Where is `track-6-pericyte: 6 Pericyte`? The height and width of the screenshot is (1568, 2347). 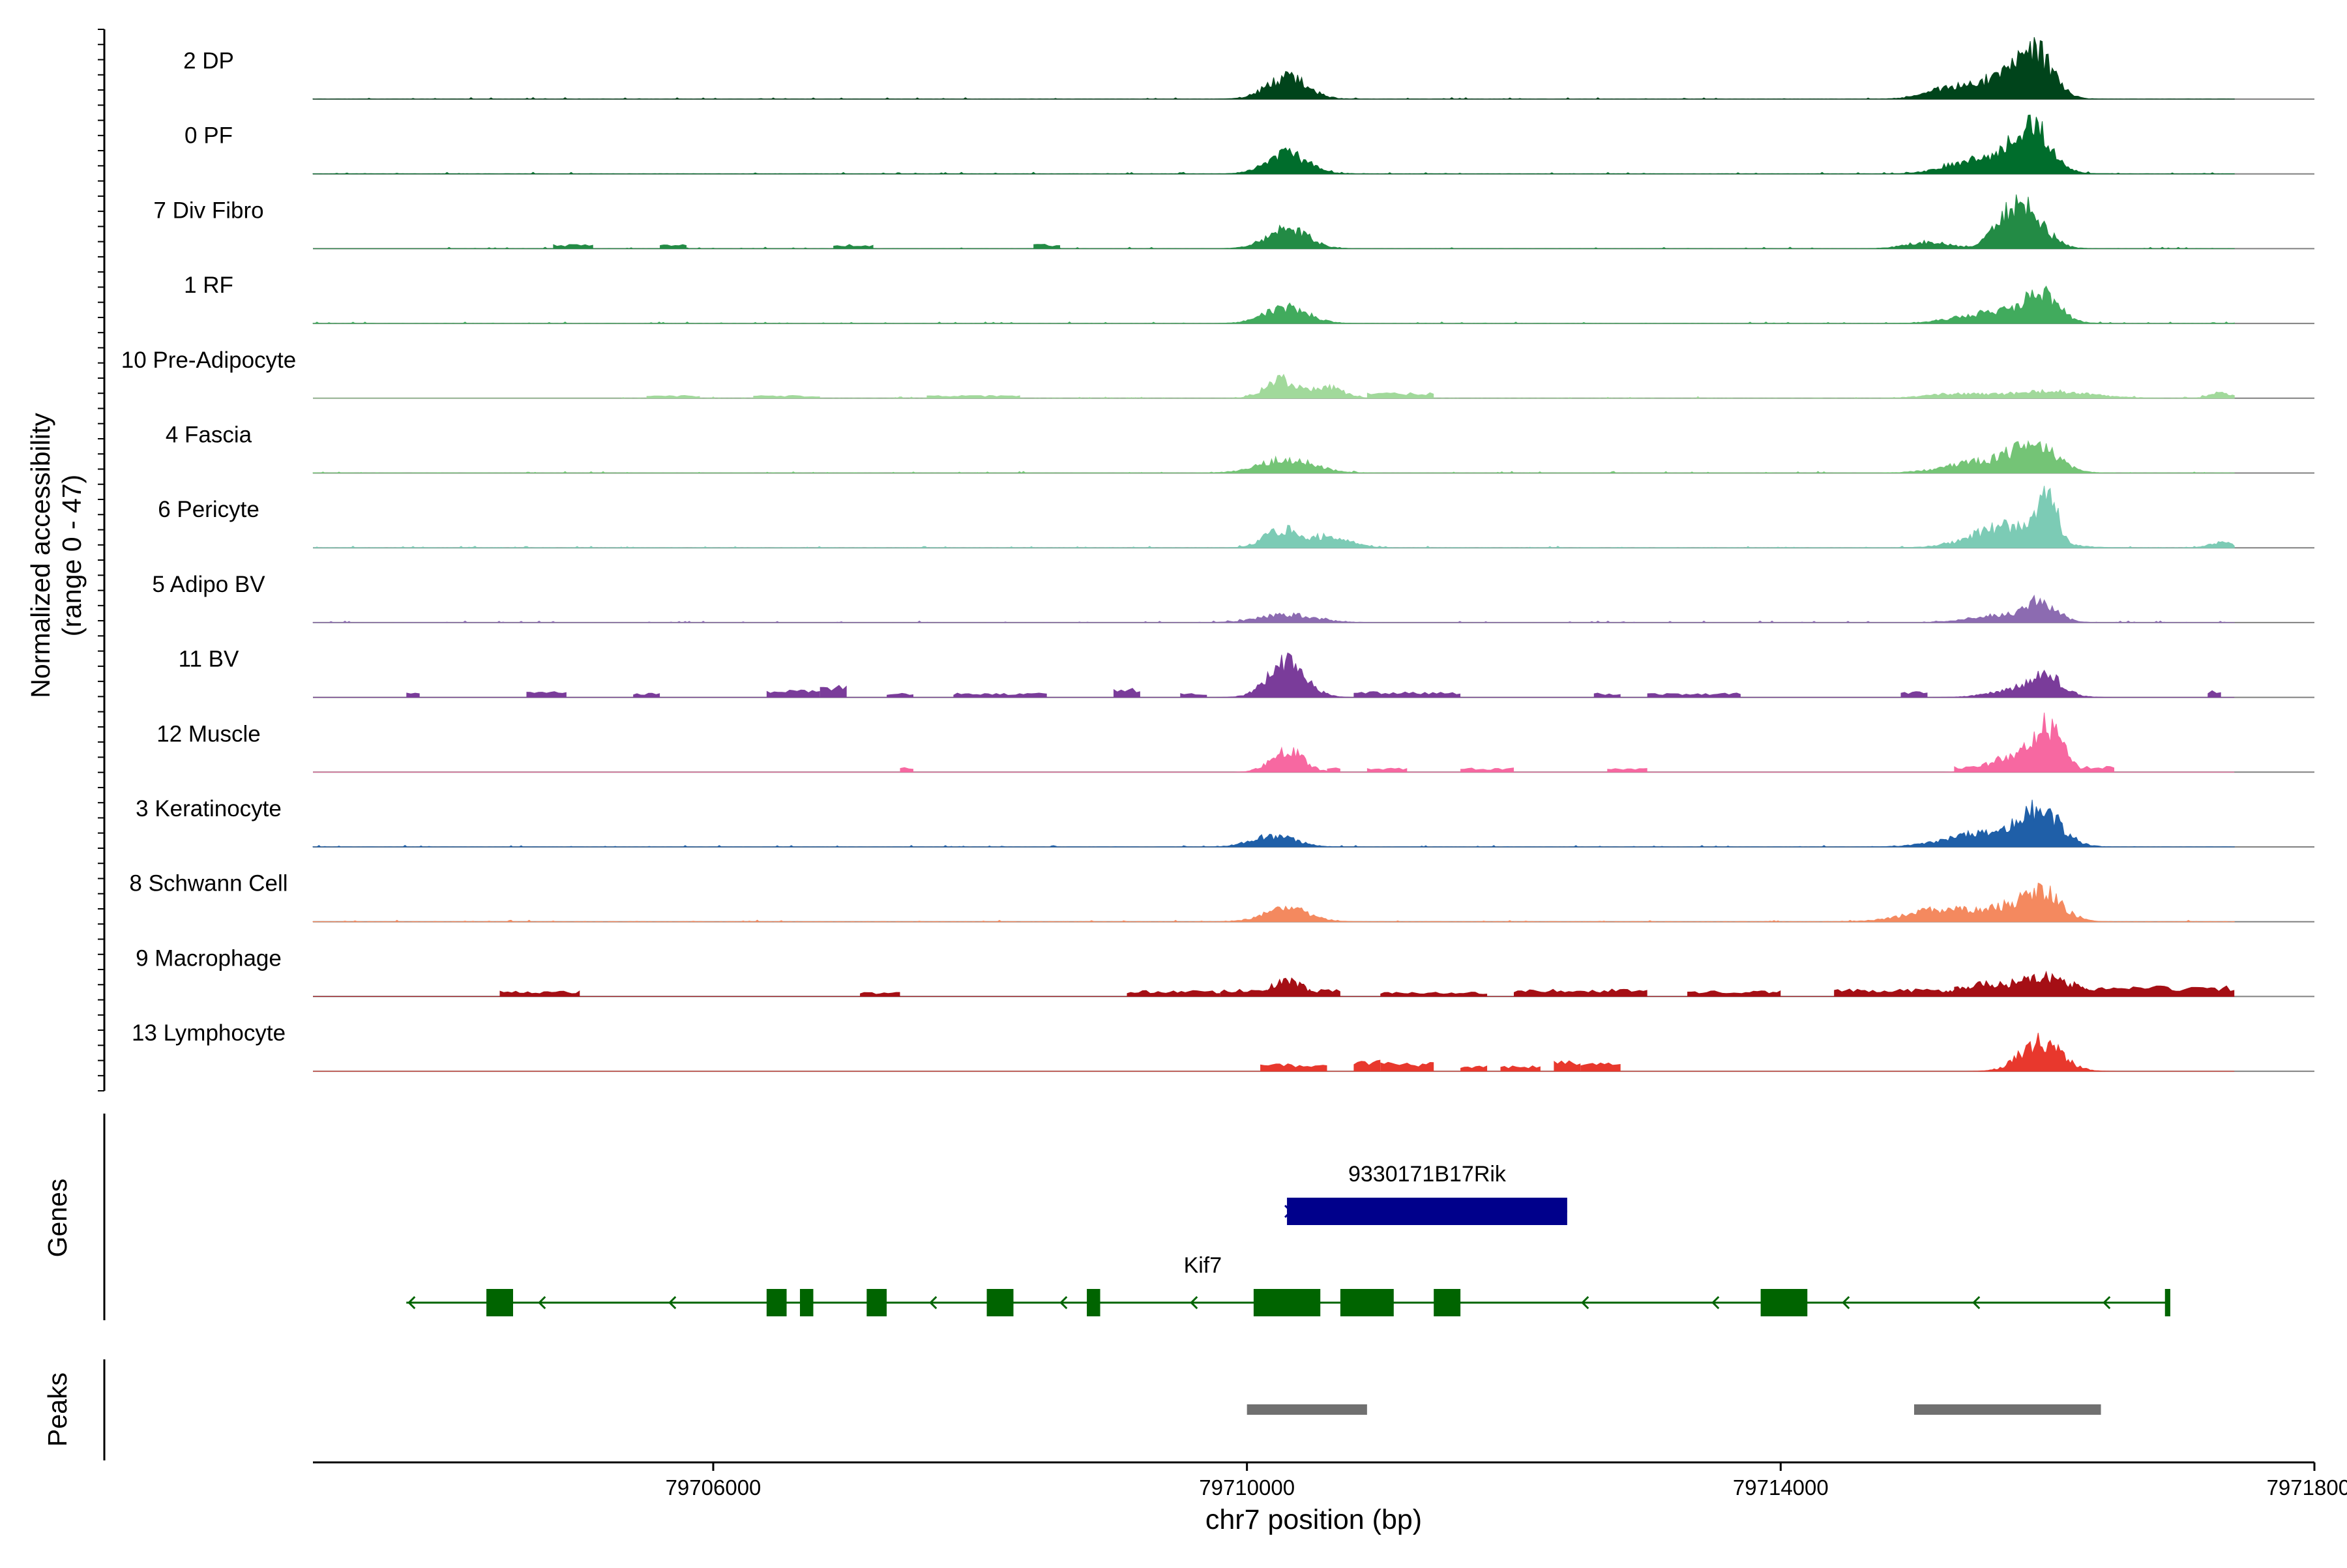 track-6-pericyte: 6 Pericyte is located at coordinates (1236, 518).